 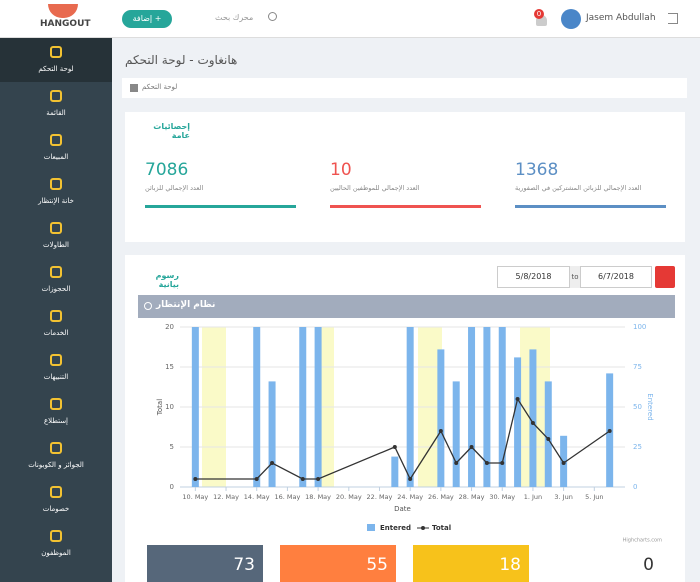 What do you see at coordinates (56, 544) in the screenshot?
I see `nav-item: الموظفون` at bounding box center [56, 544].